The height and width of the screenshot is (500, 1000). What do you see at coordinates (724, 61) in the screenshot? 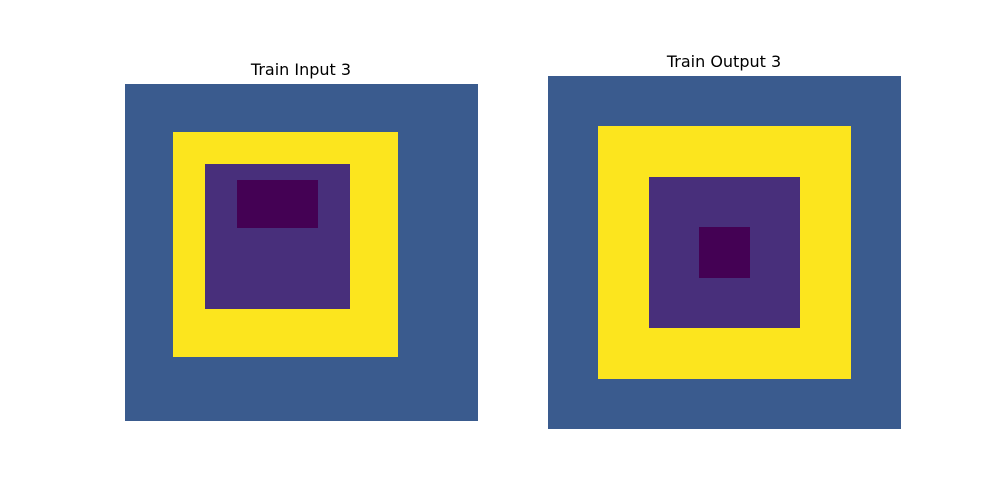
I see `panel-title-output: Train Output 3` at bounding box center [724, 61].